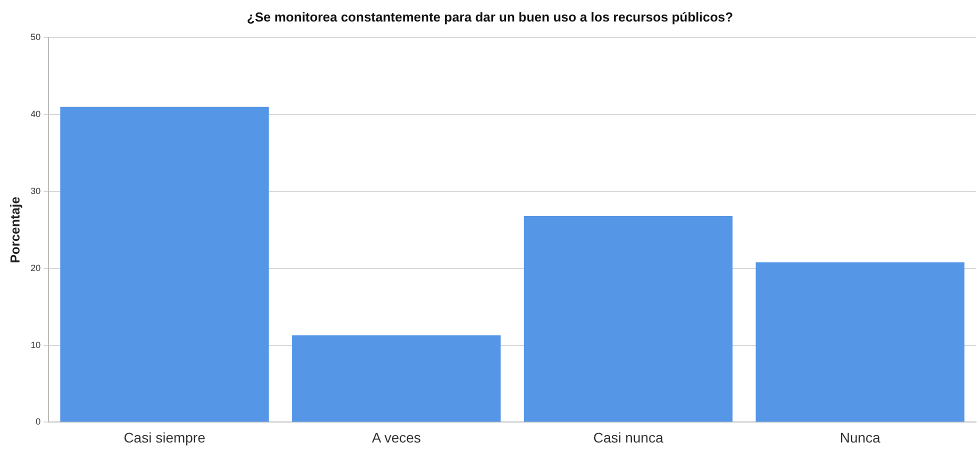 This screenshot has width=978, height=450. Describe the element at coordinates (165, 437) in the screenshot. I see `x-tick-label: Casi siempre` at that location.